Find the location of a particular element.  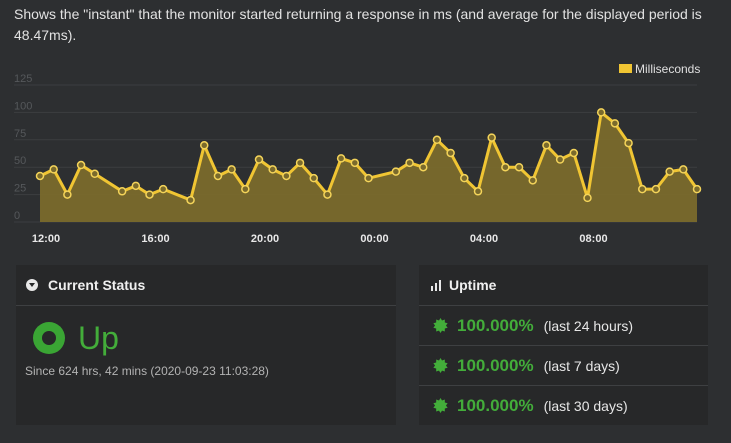

uptime-row-30d: 100.000% (last 30 days) is located at coordinates (563, 405).